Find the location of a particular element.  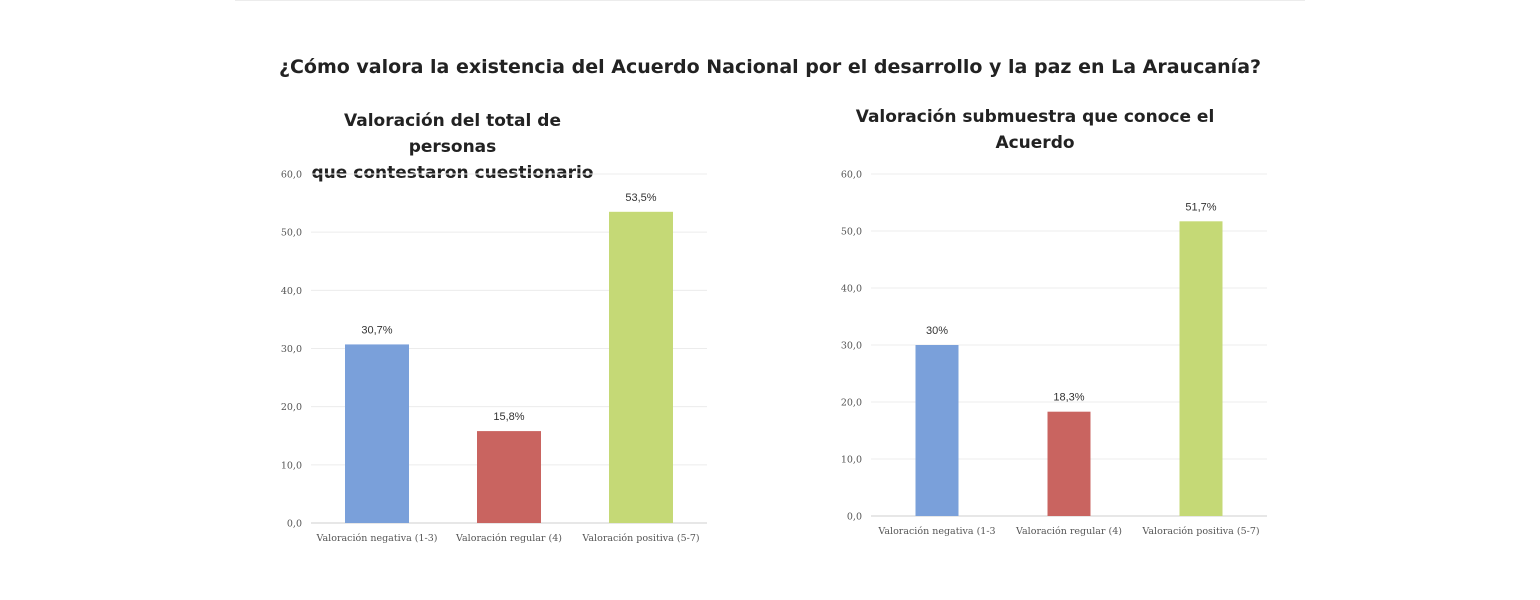

left-y-tick-label: 0,0 is located at coordinates (294, 524).